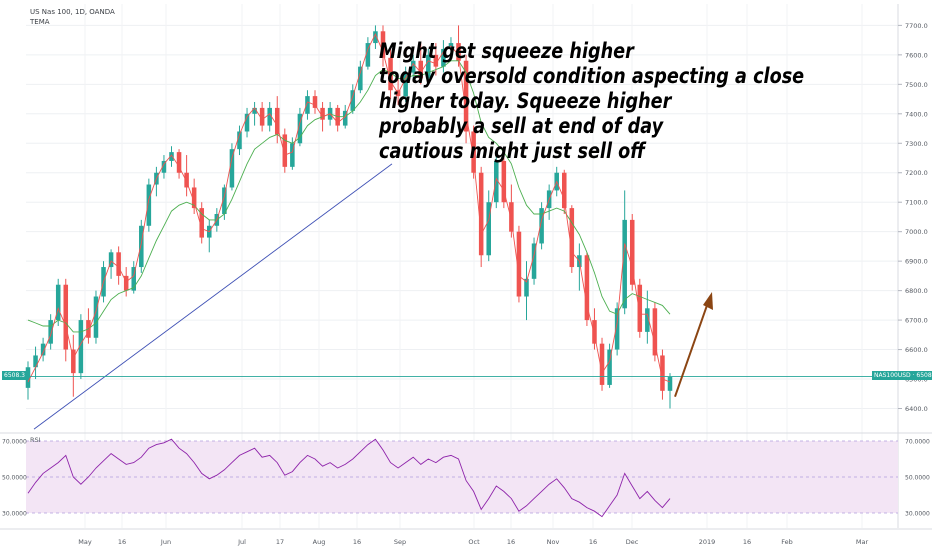 The image size is (932, 554). Describe the element at coordinates (14, 514) in the screenshot. I see `rsi-tick-label-left: 30.0000` at that location.